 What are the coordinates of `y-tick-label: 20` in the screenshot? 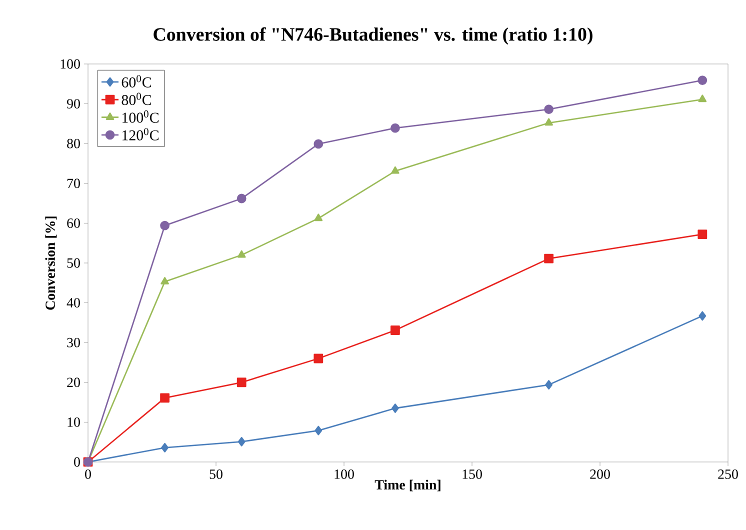 It's located at (73, 383).